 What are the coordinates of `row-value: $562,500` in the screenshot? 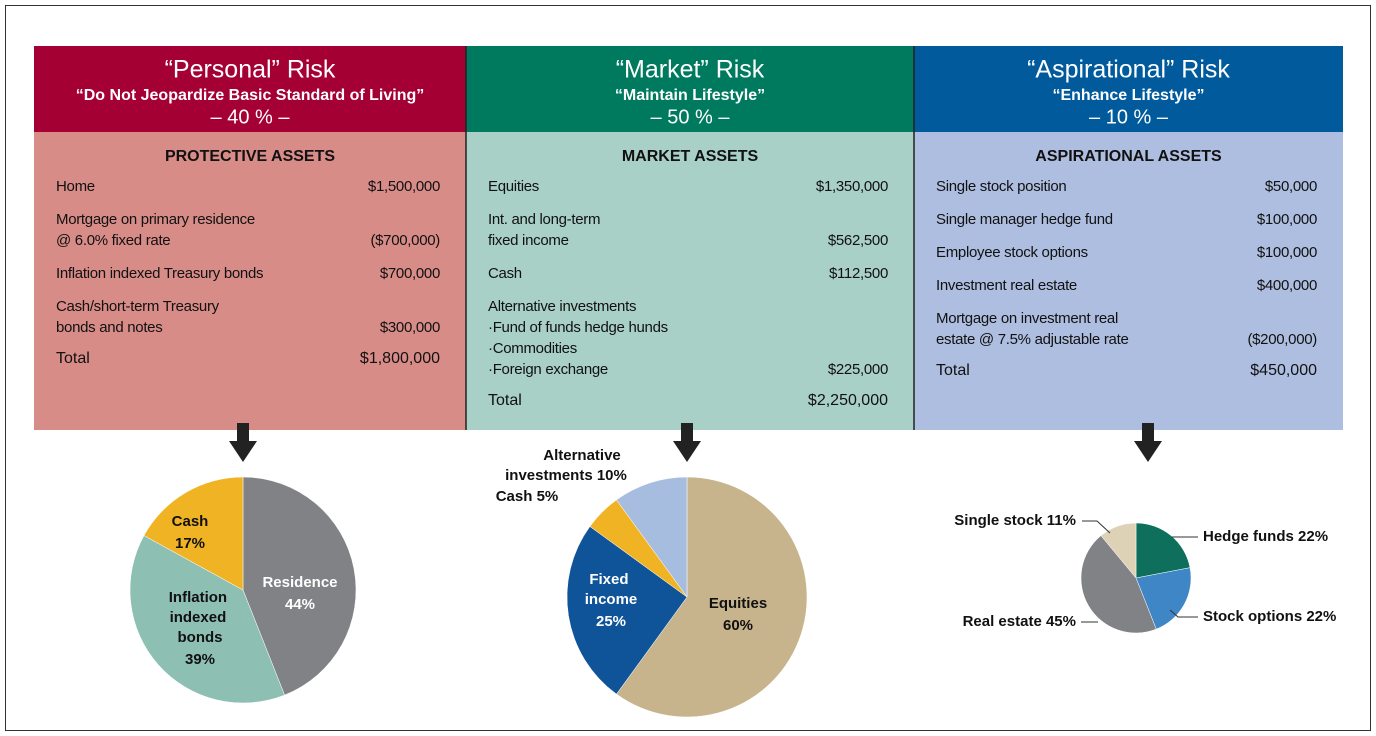 It's located at (858, 240).